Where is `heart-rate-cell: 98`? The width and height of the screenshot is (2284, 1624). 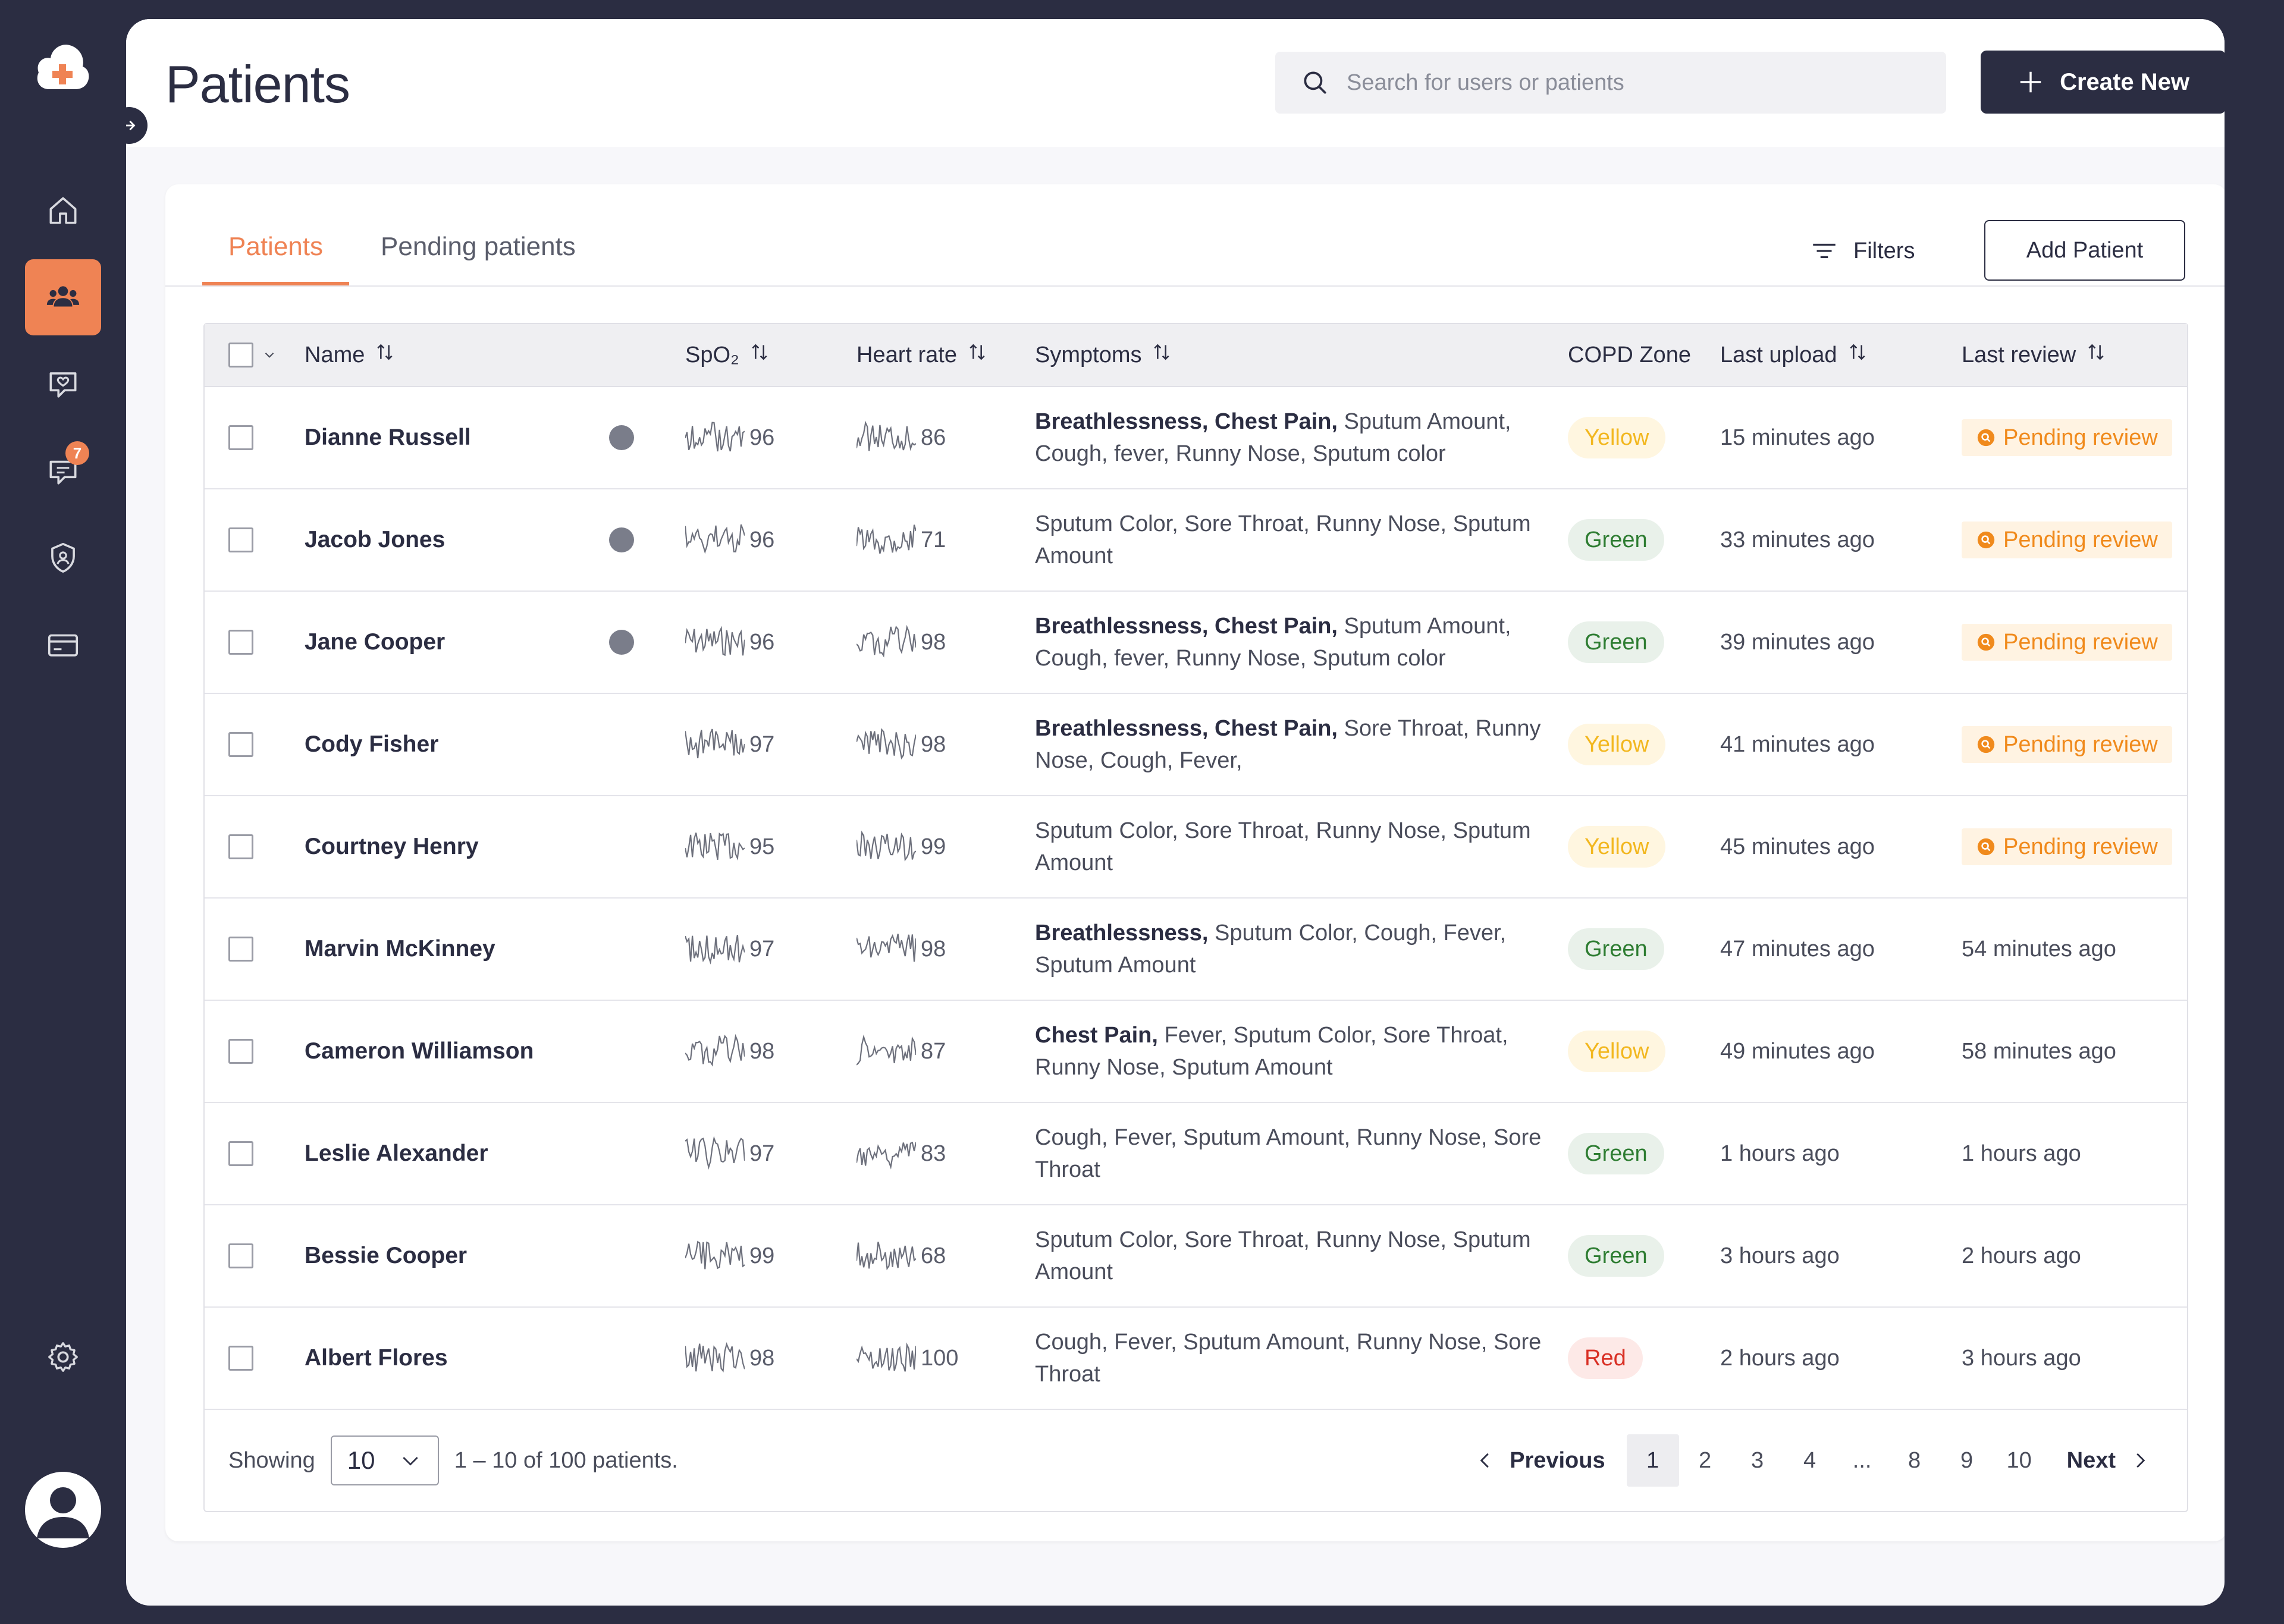 heart-rate-cell: 98 is located at coordinates (901, 642).